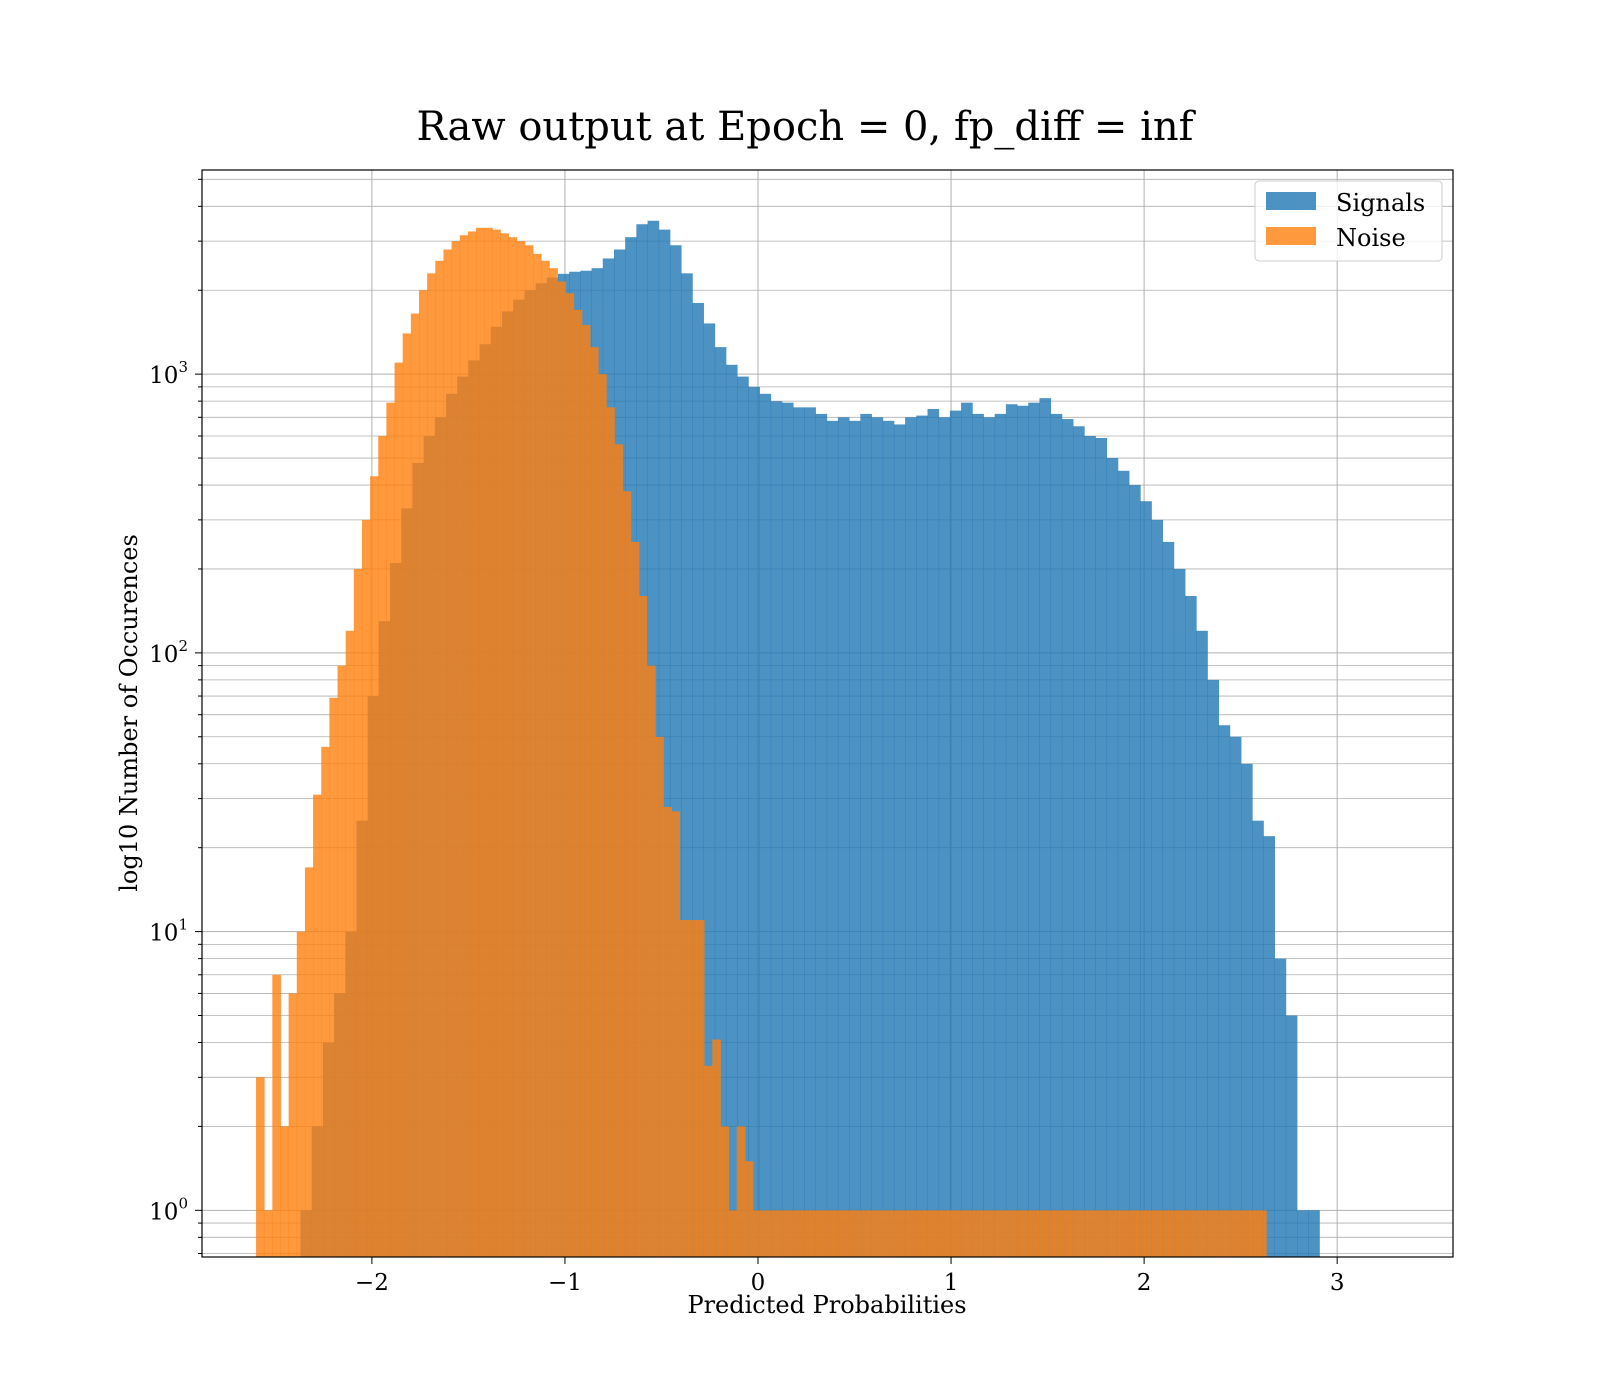  I want to click on legend: Signals Noise, so click(1348, 221).